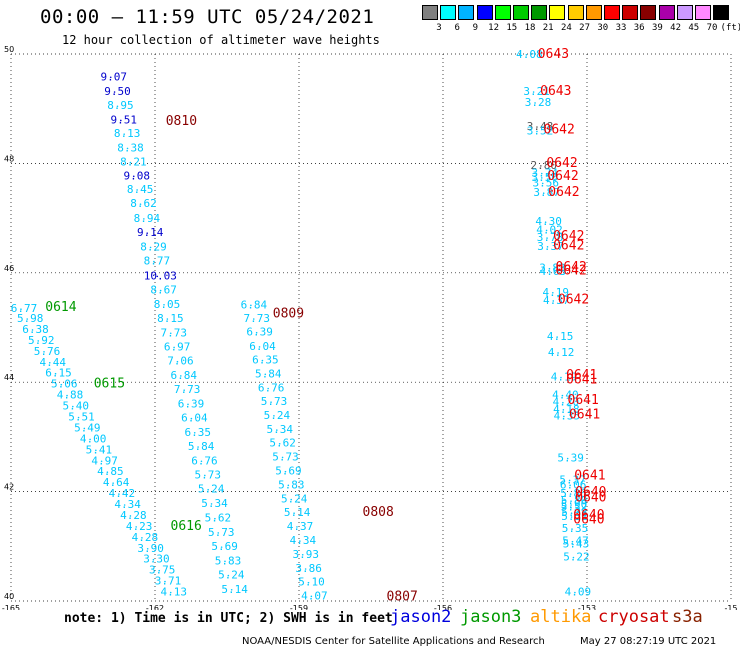  I want to click on swh-label: 6.84, so click(184, 375).